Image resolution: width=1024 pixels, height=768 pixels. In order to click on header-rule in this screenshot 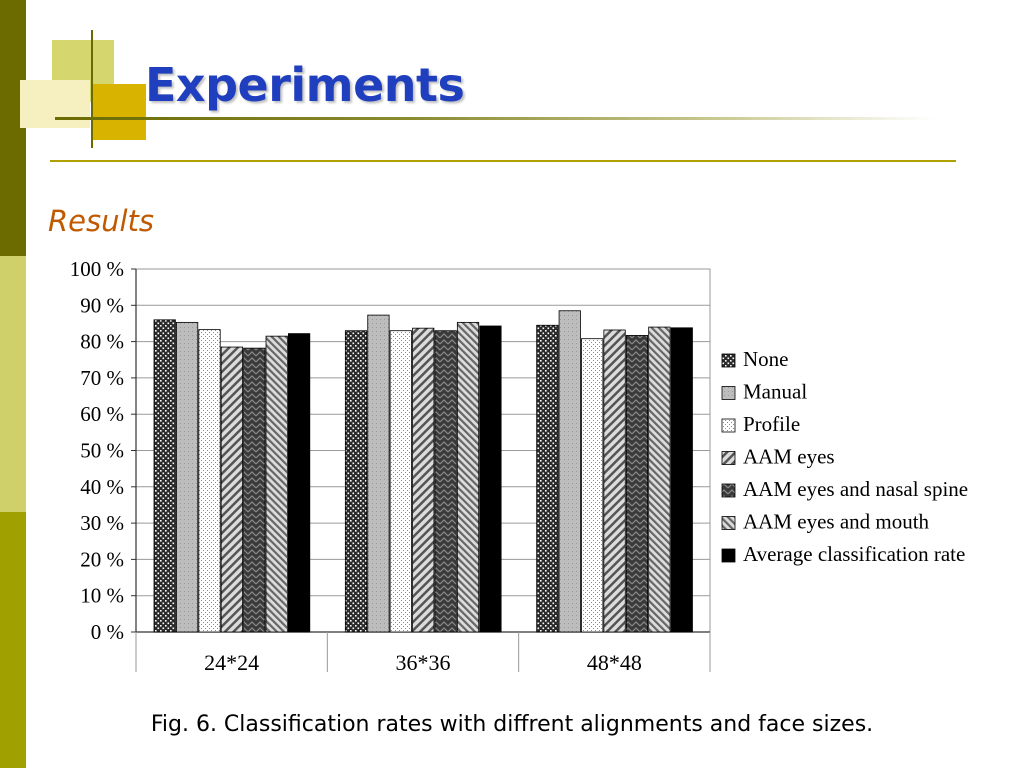, I will do `click(503, 161)`.